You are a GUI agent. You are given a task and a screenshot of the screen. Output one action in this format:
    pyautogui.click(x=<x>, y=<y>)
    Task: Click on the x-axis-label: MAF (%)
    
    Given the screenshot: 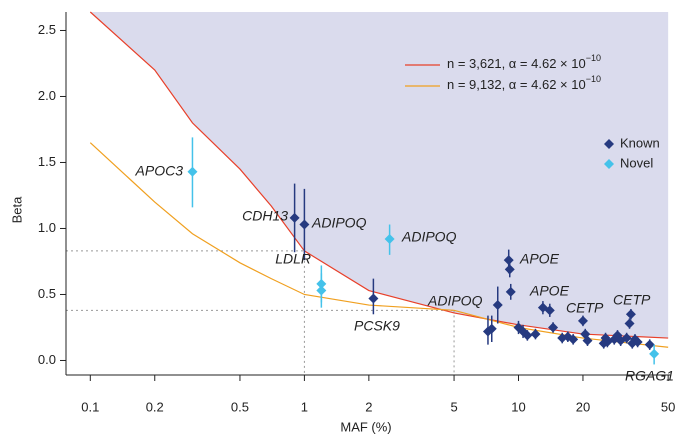 What is the action you would take?
    pyautogui.click(x=365, y=426)
    